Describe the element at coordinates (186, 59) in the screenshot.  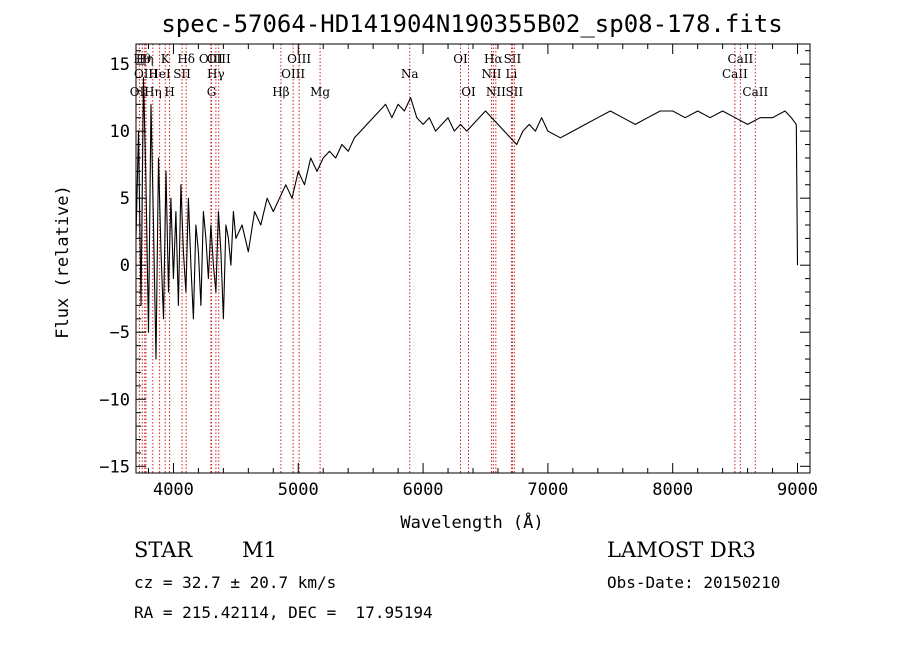
I see `line-marker-label-9: Hδ` at that location.